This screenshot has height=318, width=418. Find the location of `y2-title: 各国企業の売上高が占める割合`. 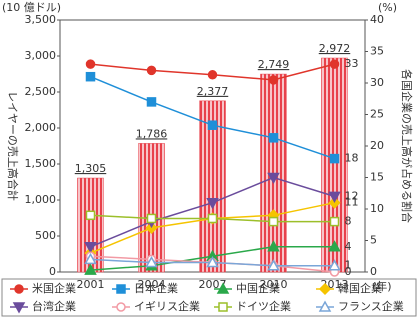

y2-title: 各国企業の売上高が占める割合 is located at coordinates (407, 146).